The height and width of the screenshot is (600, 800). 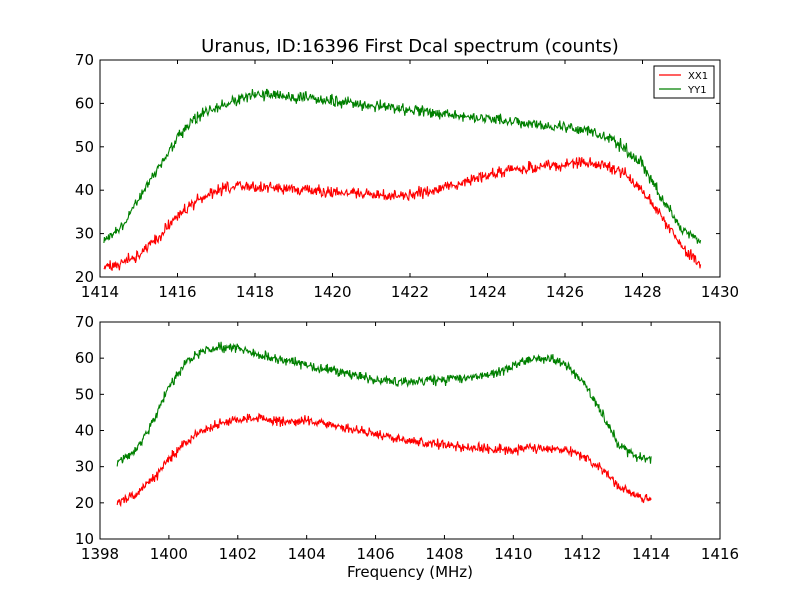 What do you see at coordinates (513, 554) in the screenshot?
I see `x-tick-label: 1410` at bounding box center [513, 554].